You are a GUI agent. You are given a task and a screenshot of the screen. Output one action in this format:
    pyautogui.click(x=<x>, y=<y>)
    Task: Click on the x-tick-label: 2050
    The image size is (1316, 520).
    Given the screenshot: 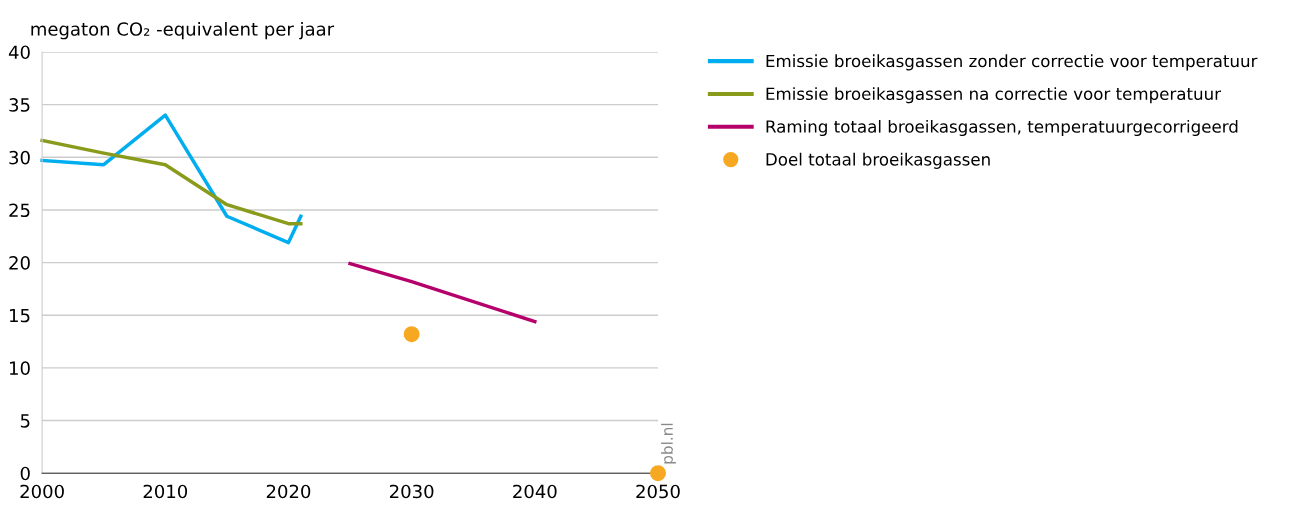 What is the action you would take?
    pyautogui.click(x=658, y=491)
    